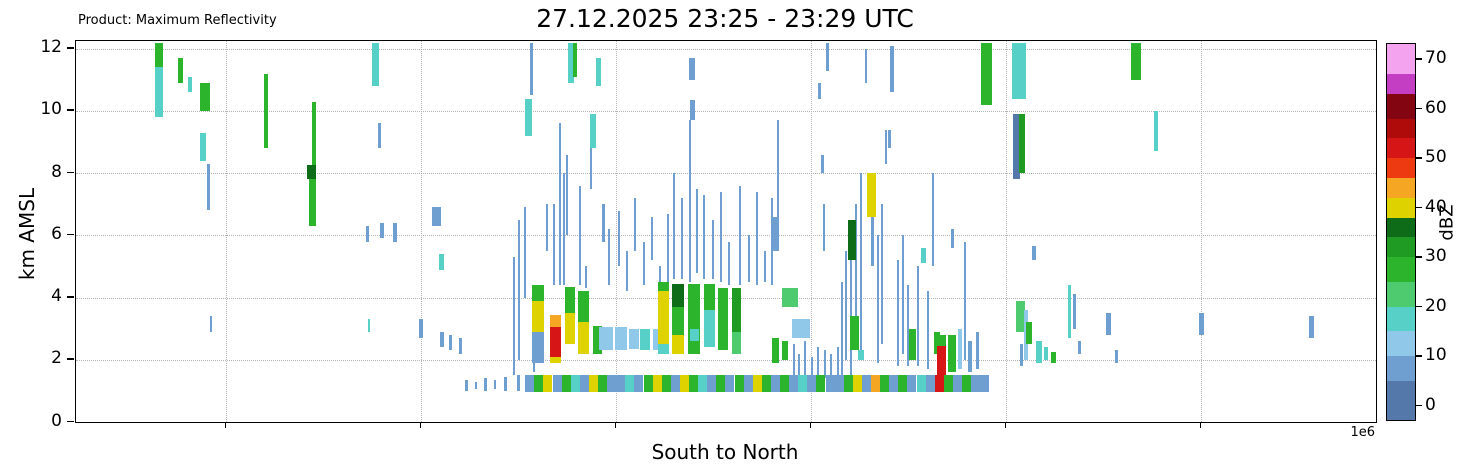  I want to click on y-tick-label: 12, so click(51, 47).